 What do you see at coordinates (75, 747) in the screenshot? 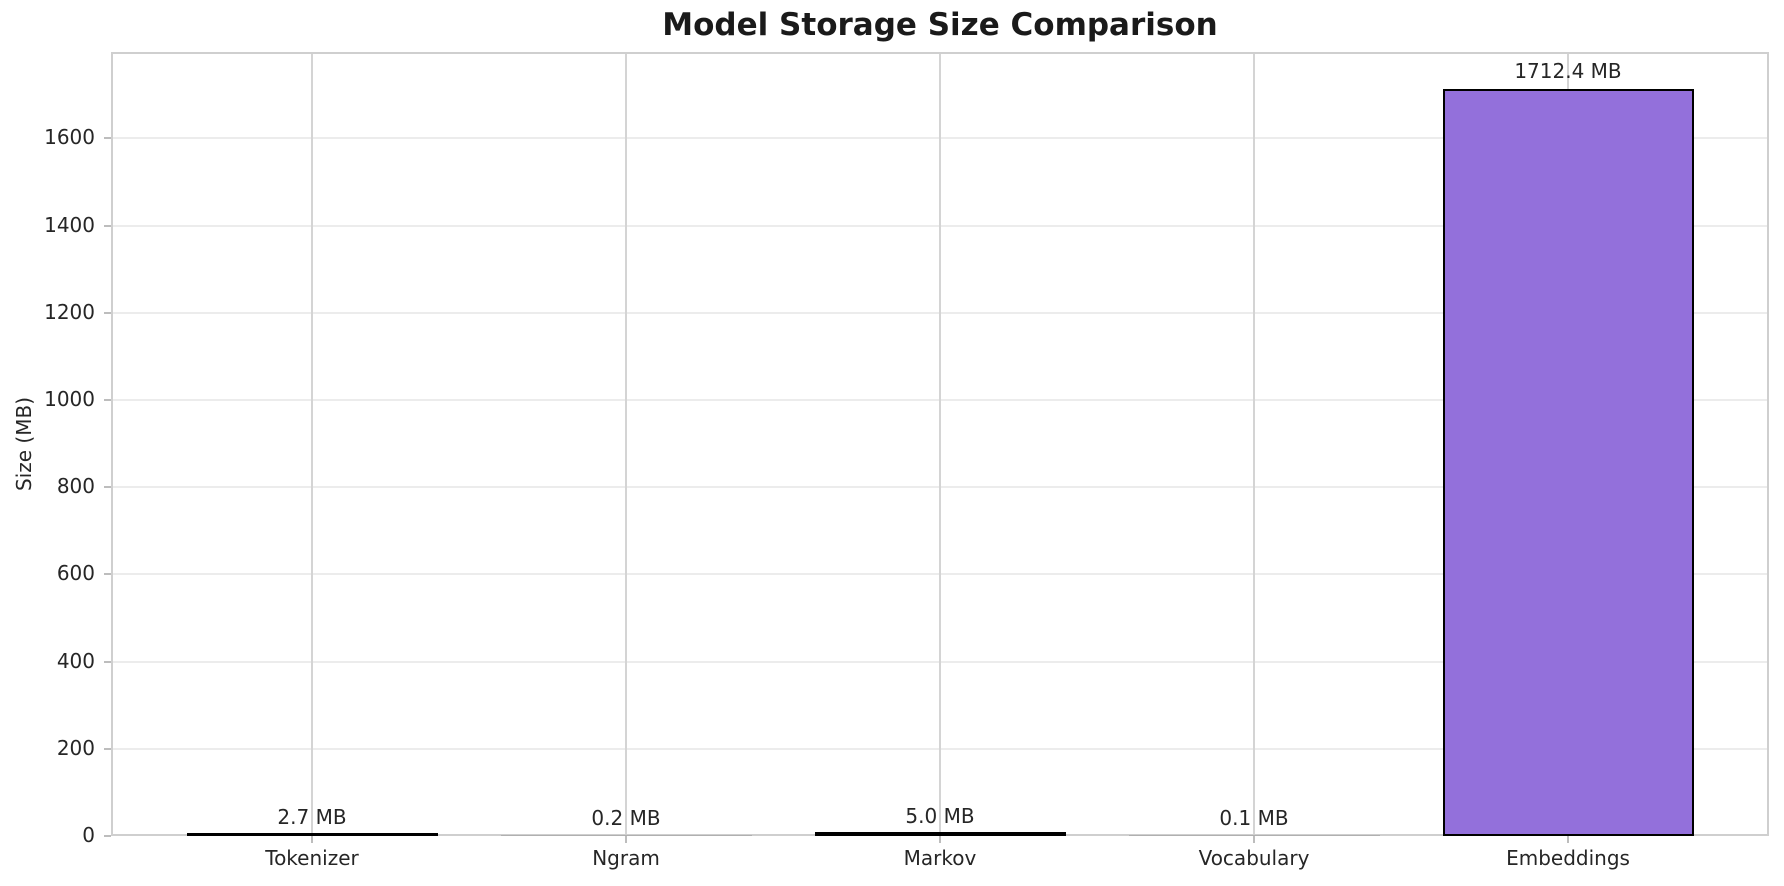
I see `y-tick-label: 200` at bounding box center [75, 747].